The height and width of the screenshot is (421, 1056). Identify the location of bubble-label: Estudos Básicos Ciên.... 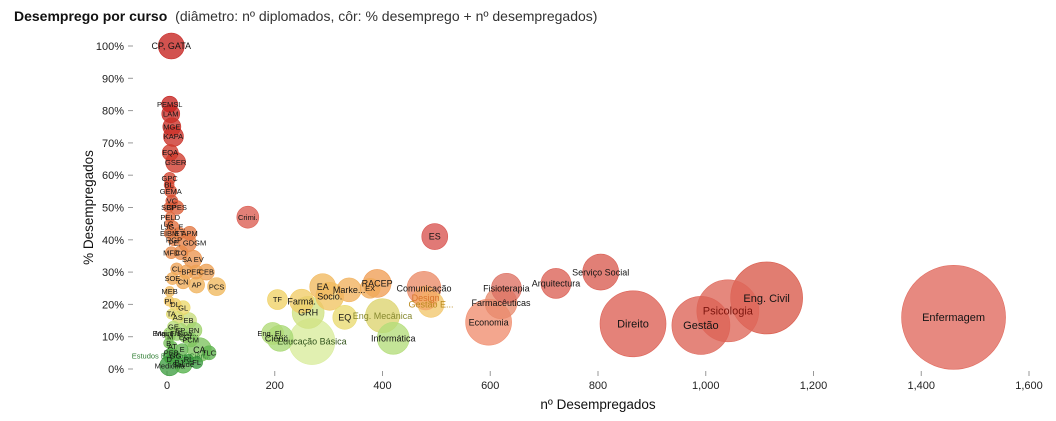
(171, 356).